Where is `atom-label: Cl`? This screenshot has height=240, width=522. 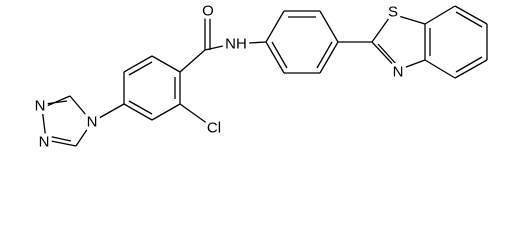
atom-label: Cl is located at coordinates (214, 128).